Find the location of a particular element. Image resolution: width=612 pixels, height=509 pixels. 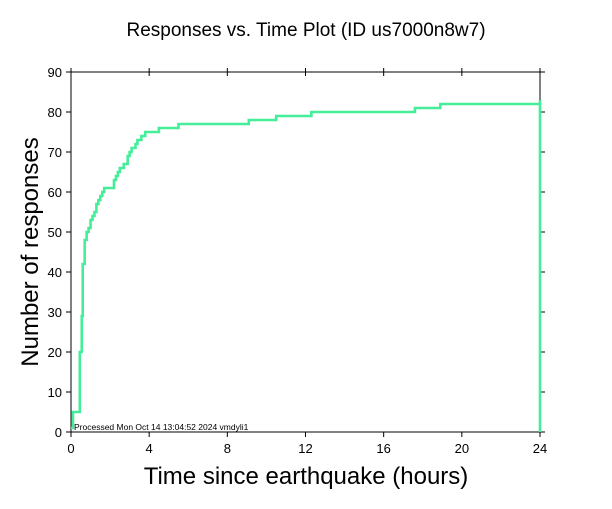

y-tick-label: 0 is located at coordinates (58, 432).